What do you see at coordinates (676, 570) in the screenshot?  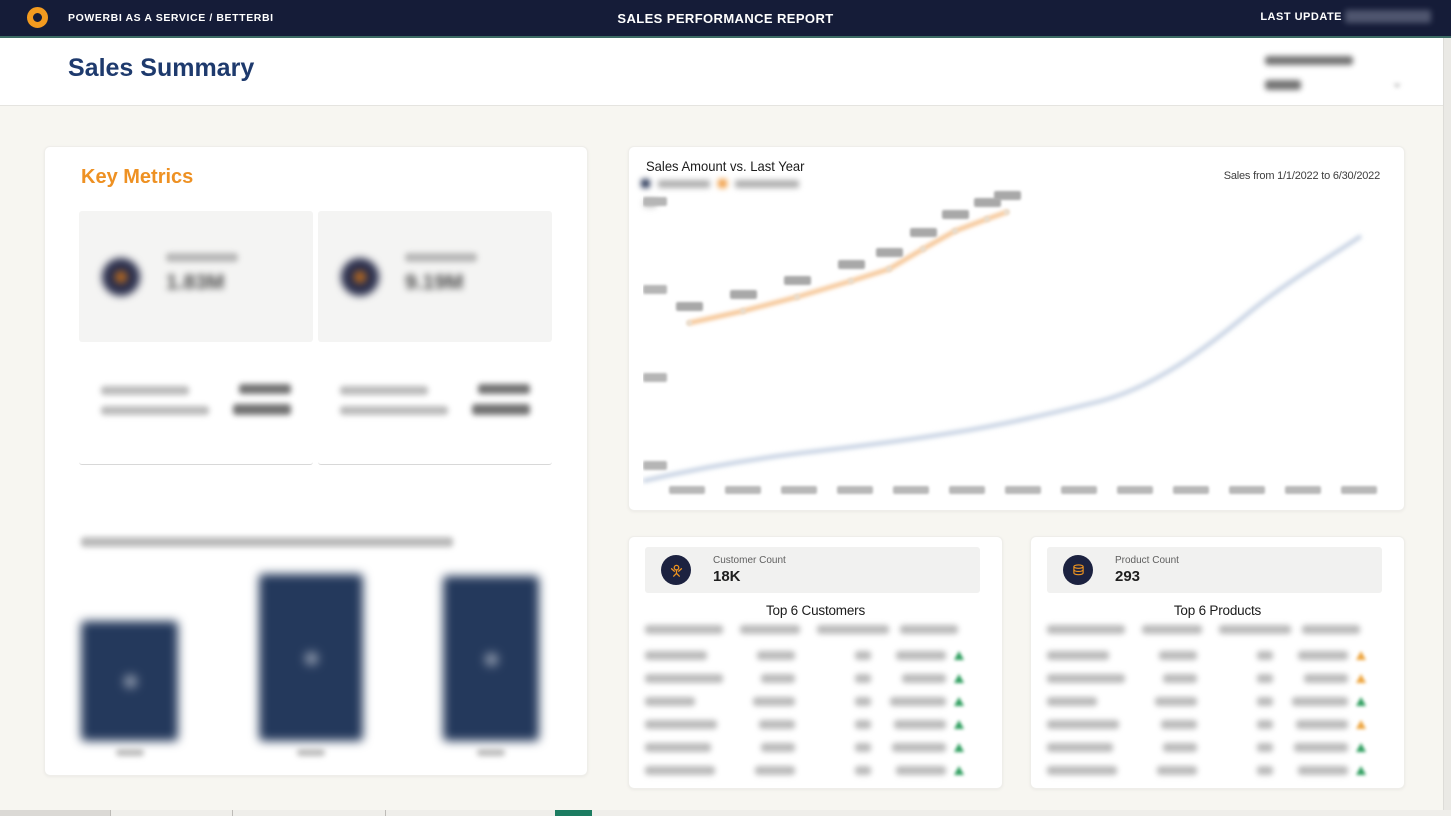 I see `customer-icon` at bounding box center [676, 570].